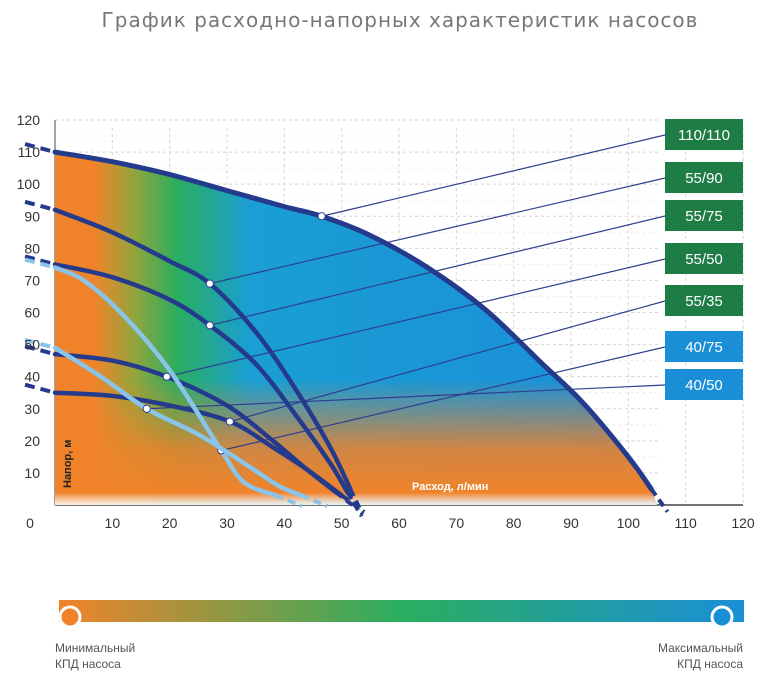 This screenshot has height=693, width=773. I want to click on model-badge-label: 55/35, so click(704, 301).